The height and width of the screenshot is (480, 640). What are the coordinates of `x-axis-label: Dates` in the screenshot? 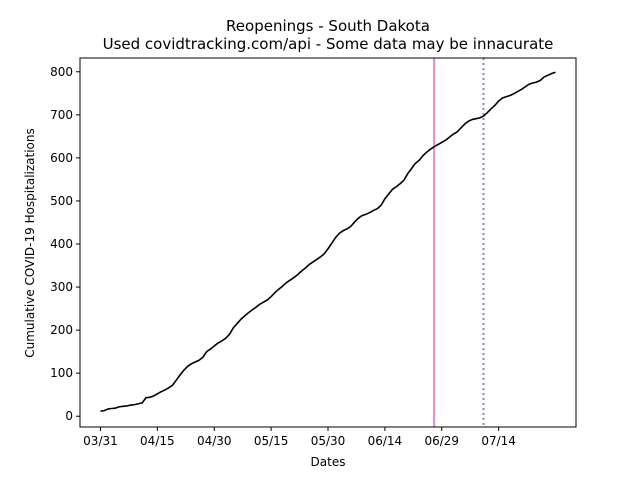 It's located at (328, 462).